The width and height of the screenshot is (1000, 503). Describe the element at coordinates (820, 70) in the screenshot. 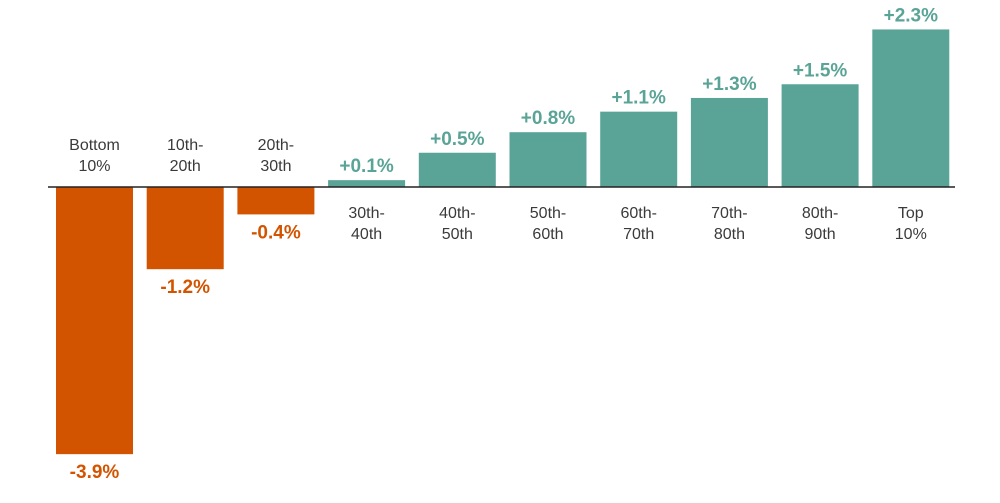

I see `value-label-8: +1.5%` at that location.